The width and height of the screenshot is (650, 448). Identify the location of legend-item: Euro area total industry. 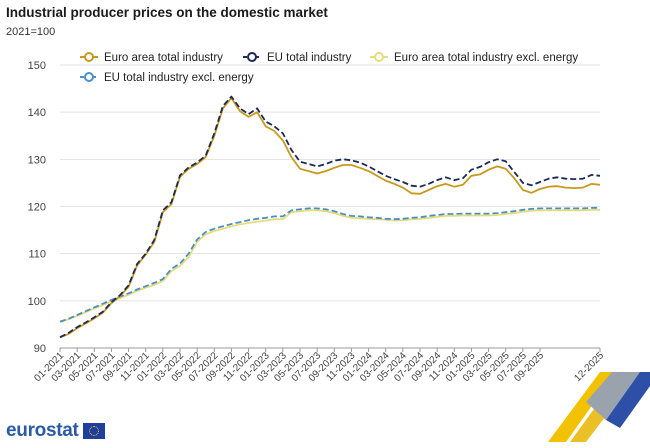
(151, 58).